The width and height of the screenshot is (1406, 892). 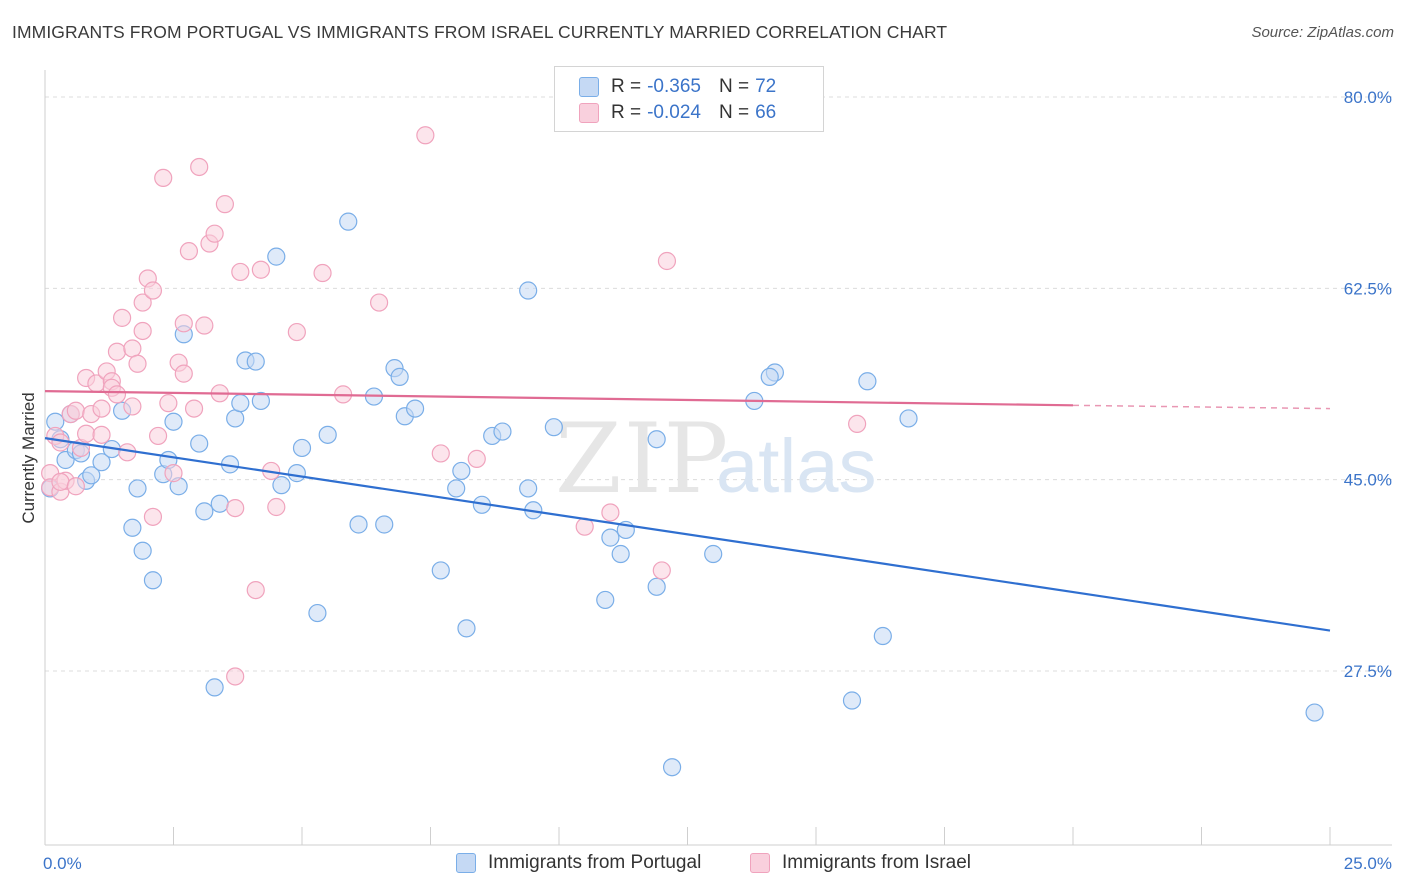 What do you see at coordinates (62, 863) in the screenshot?
I see `x-tick-label: 0.0%` at bounding box center [62, 863].